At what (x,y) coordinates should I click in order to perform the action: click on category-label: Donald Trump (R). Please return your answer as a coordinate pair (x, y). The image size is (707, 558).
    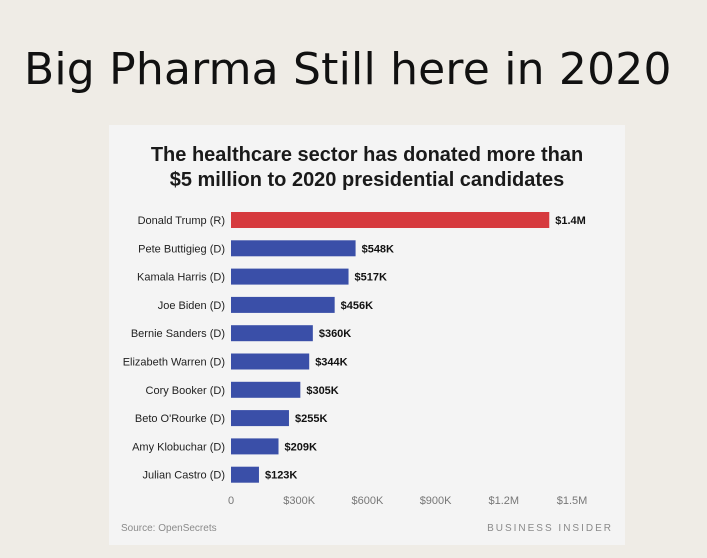
    Looking at the image, I should click on (181, 221).